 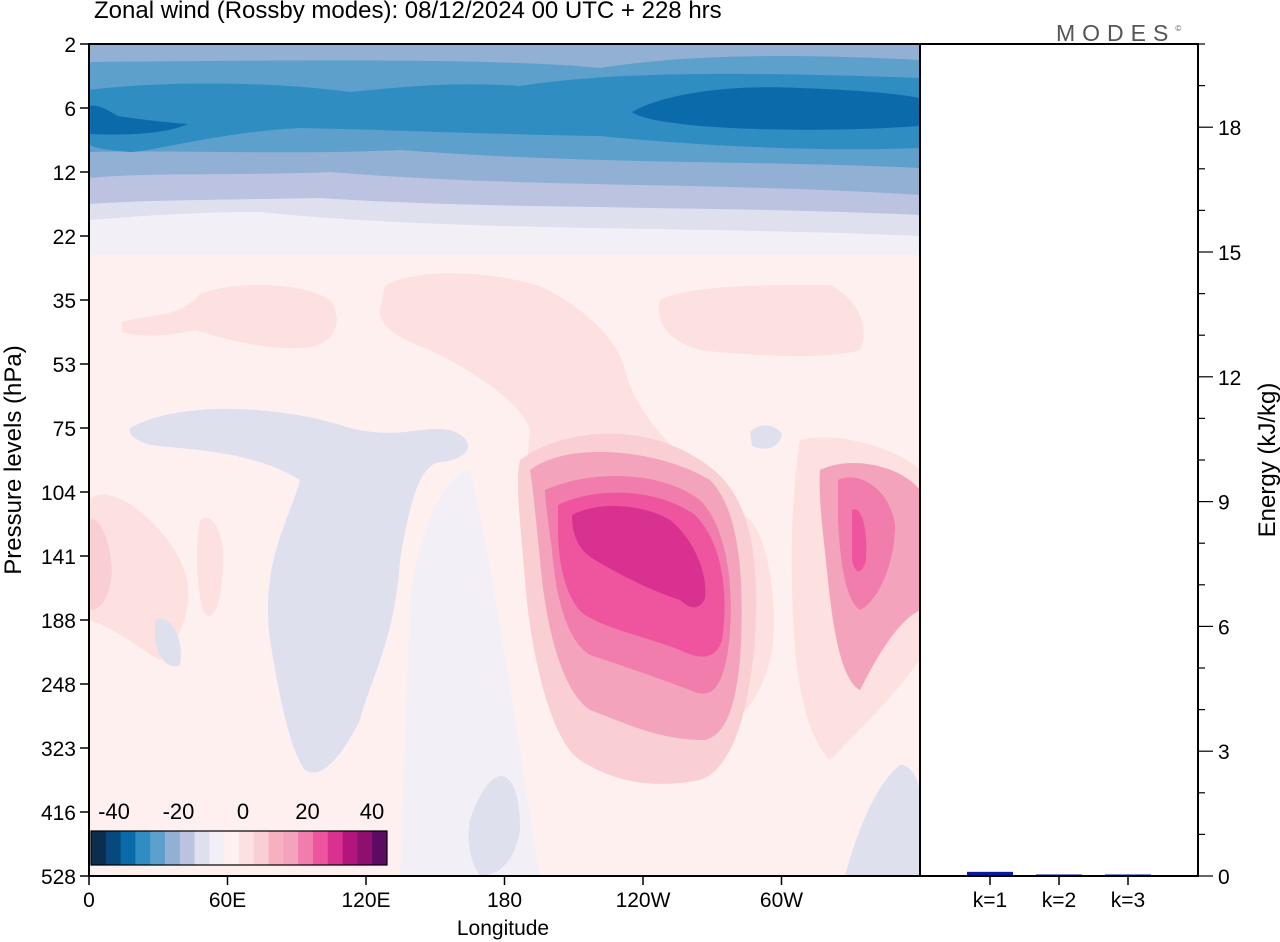 I want to click on y-tick-label: 141, so click(x=58, y=557).